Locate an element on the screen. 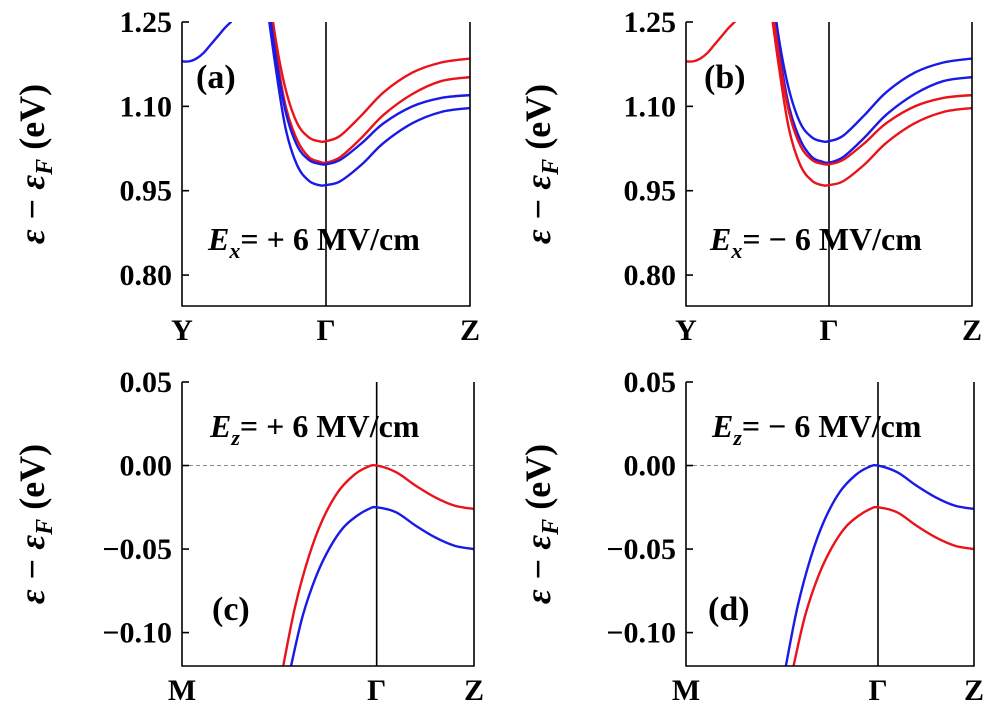  band-blue-y is located at coordinates (207, 42).